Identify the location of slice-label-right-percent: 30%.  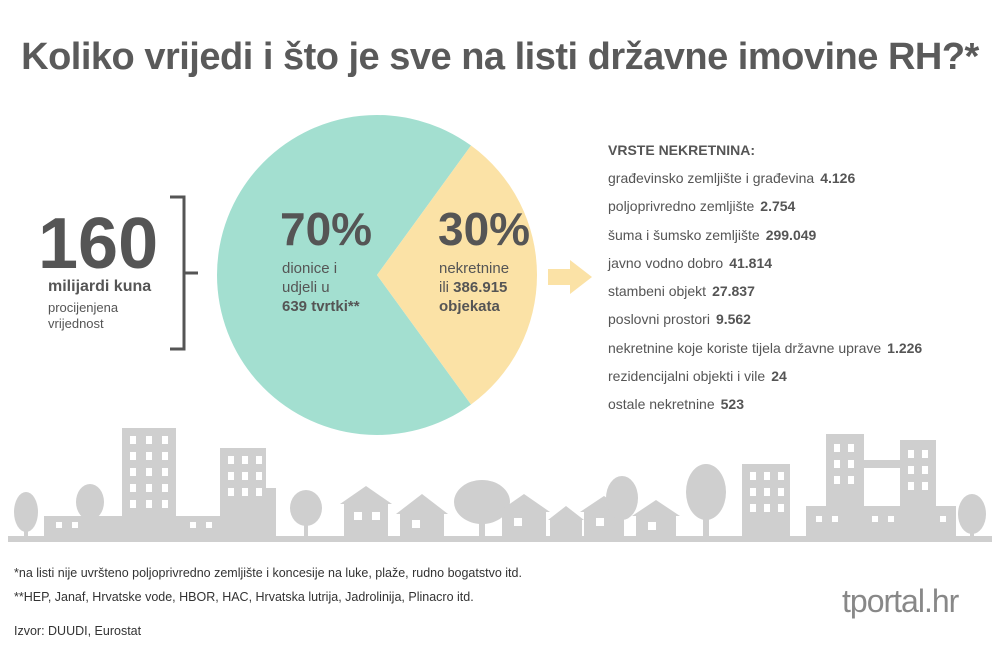
(484, 229).